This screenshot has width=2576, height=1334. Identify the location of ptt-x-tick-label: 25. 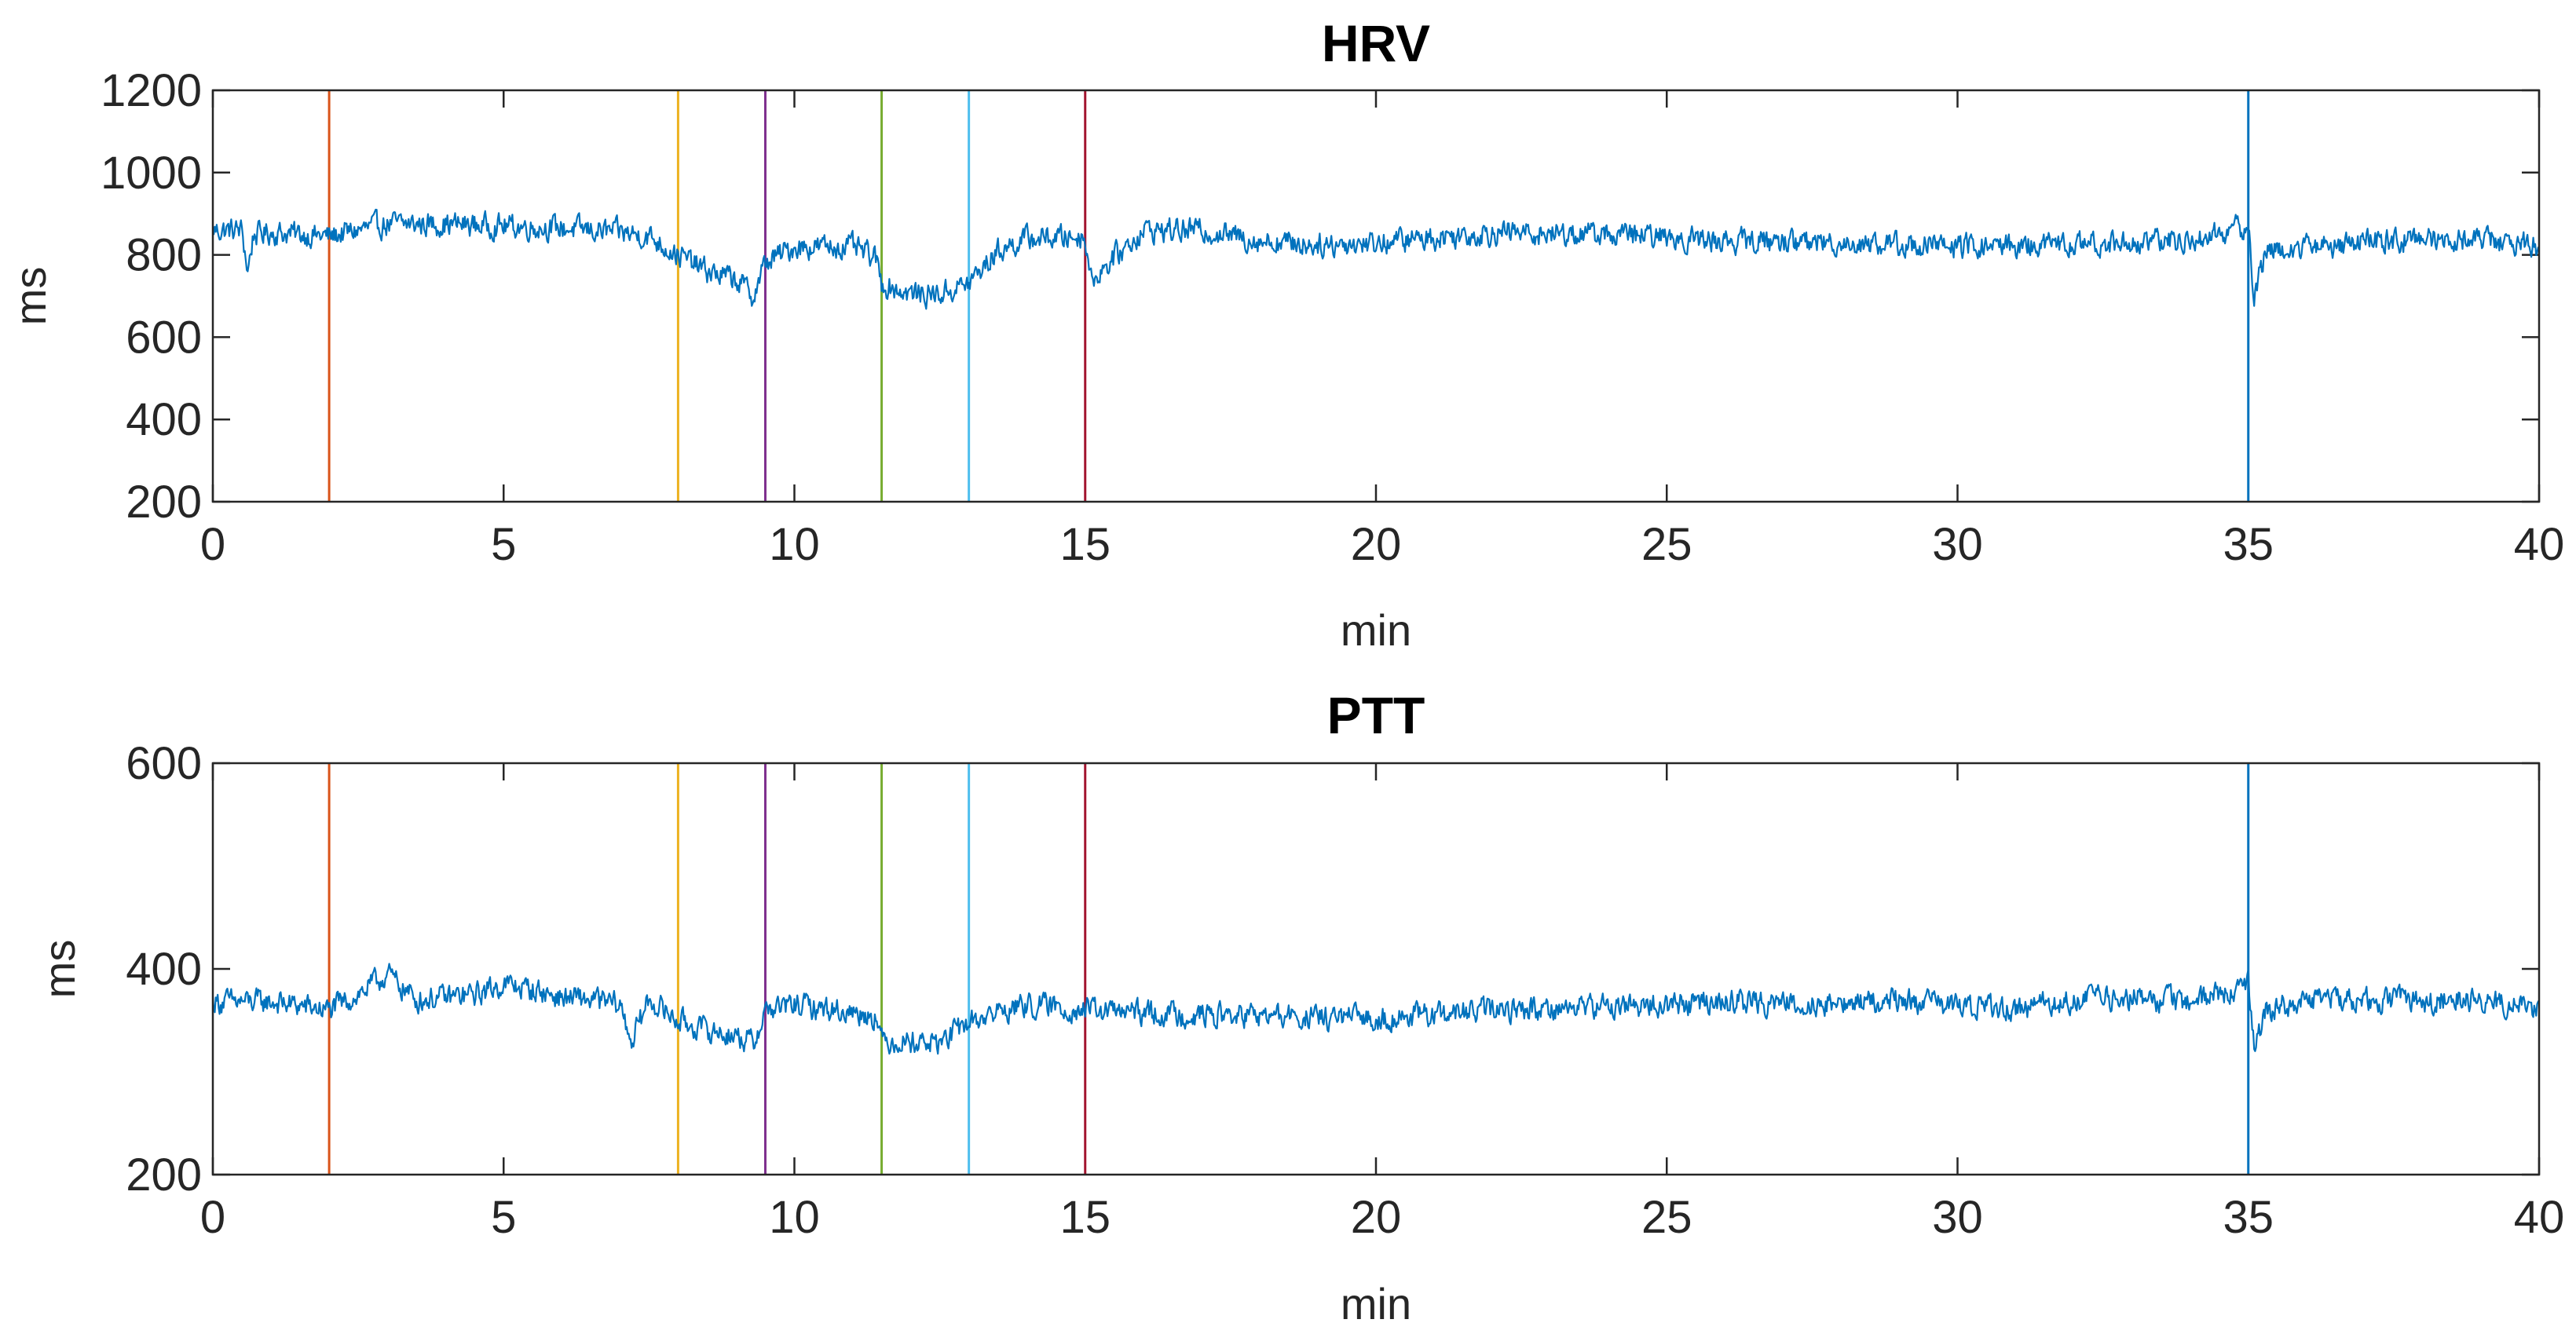
(1666, 1217).